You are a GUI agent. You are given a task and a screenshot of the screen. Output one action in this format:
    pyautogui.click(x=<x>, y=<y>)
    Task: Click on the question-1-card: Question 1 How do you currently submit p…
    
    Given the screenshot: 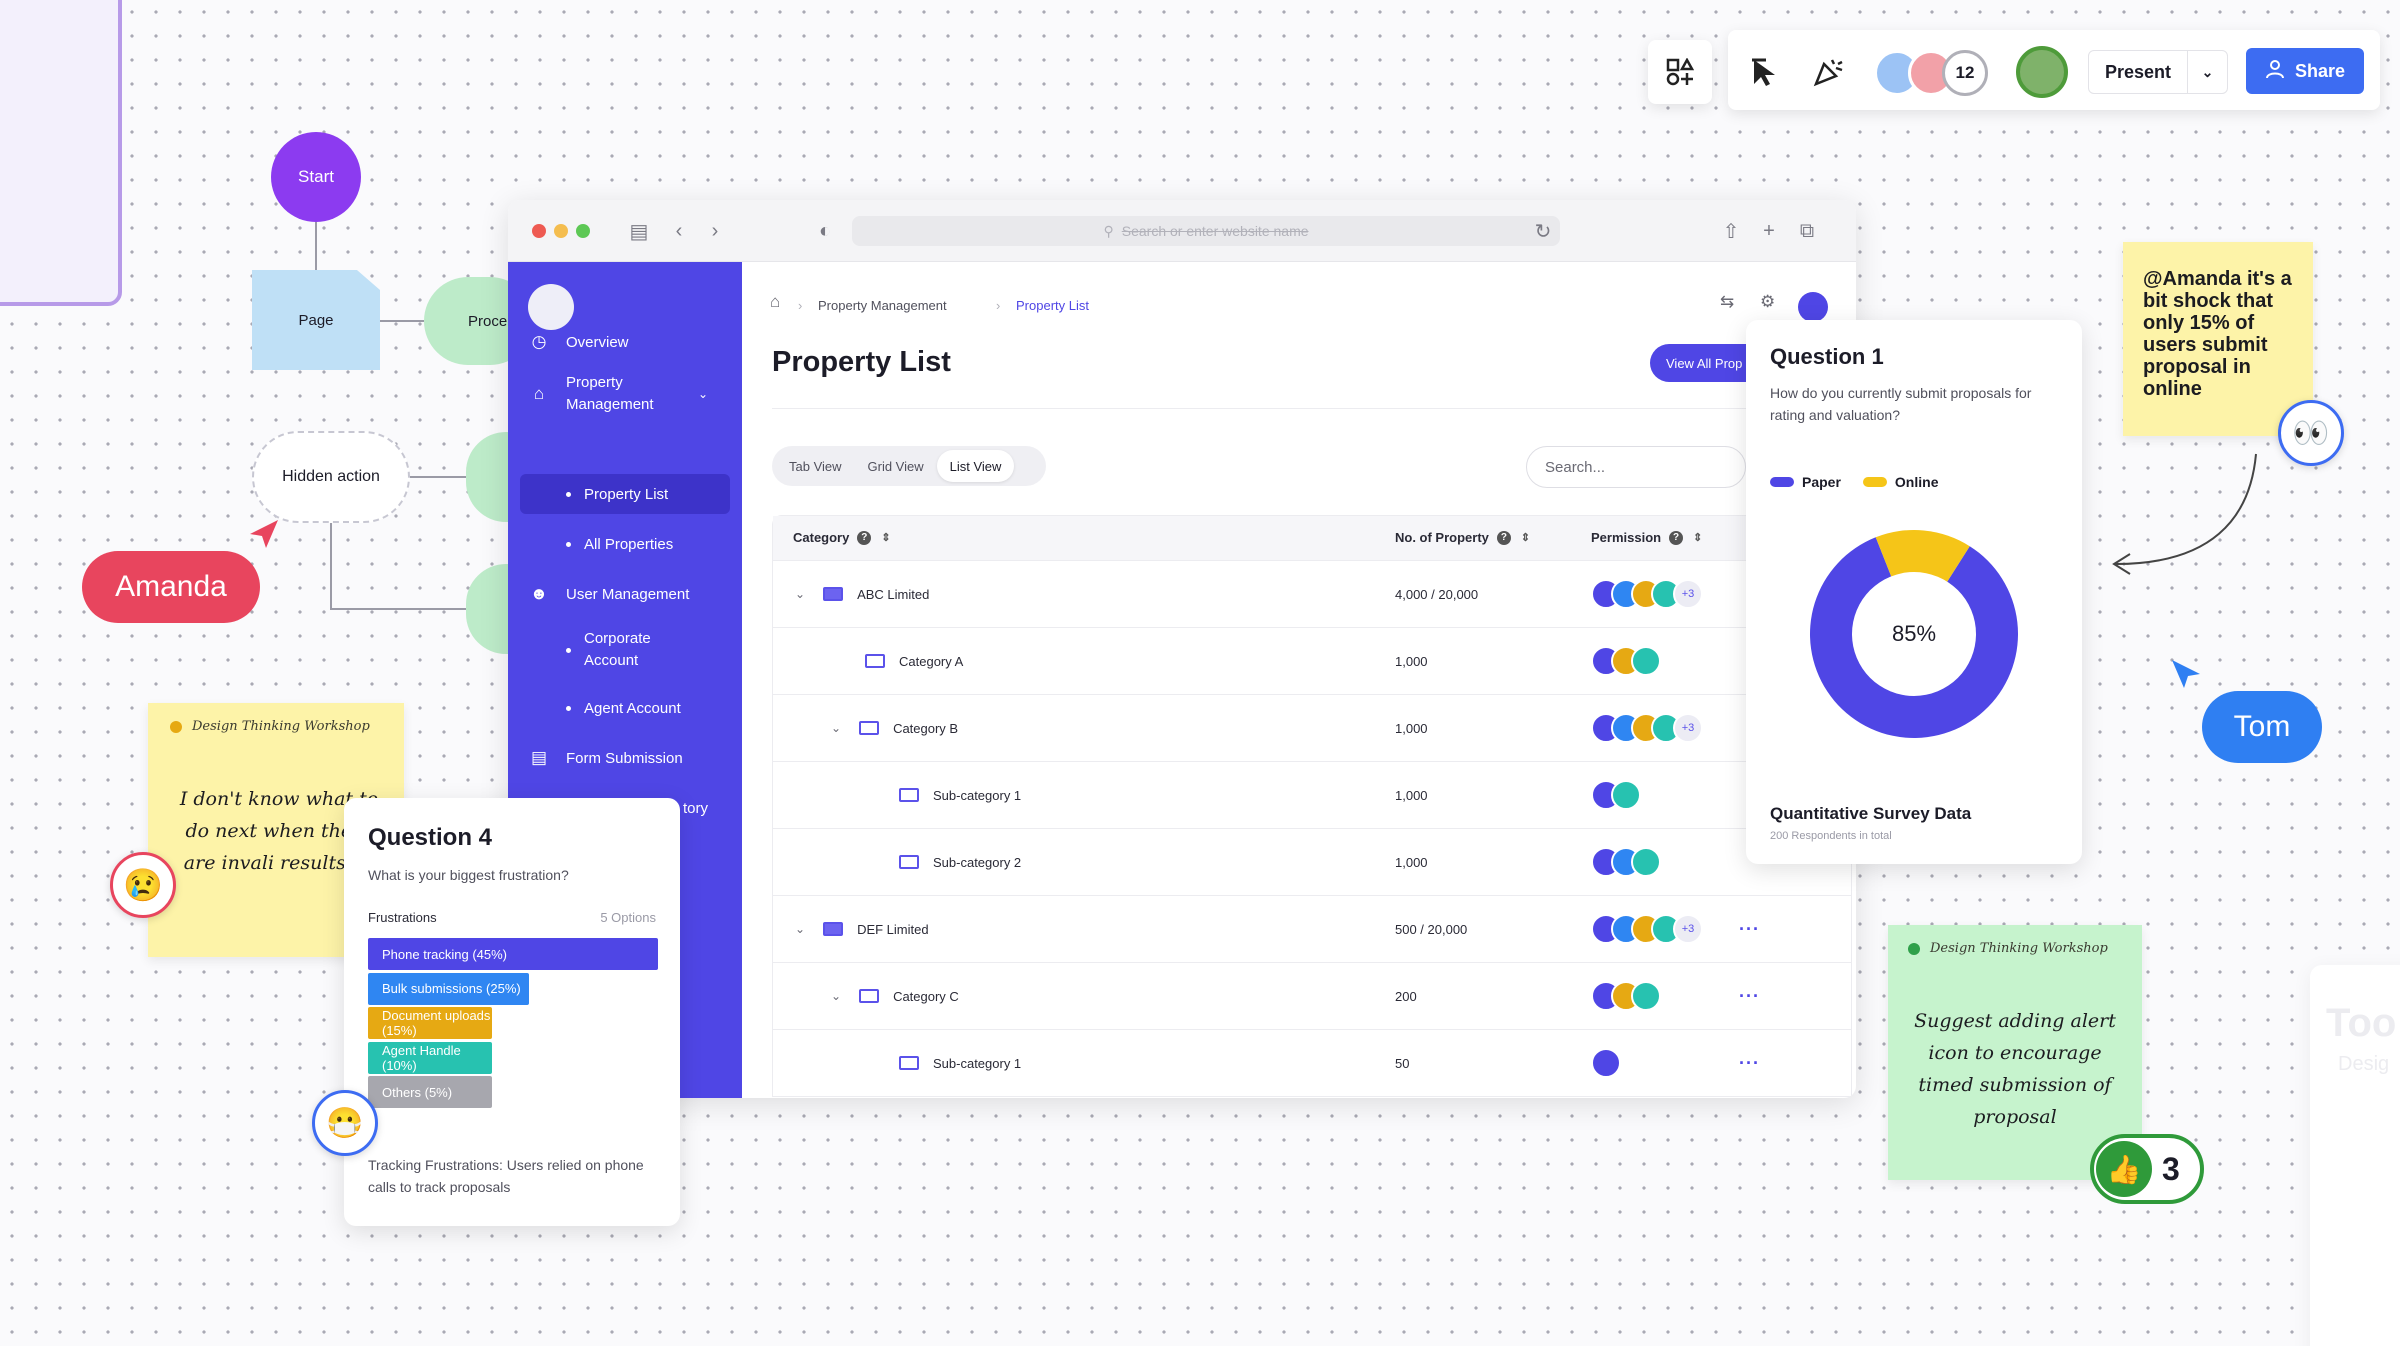 What is the action you would take?
    pyautogui.click(x=1914, y=592)
    